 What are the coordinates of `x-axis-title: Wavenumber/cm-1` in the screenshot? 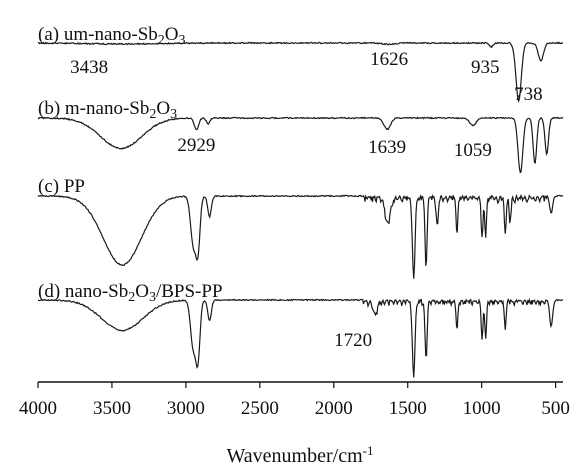 It's located at (300, 455).